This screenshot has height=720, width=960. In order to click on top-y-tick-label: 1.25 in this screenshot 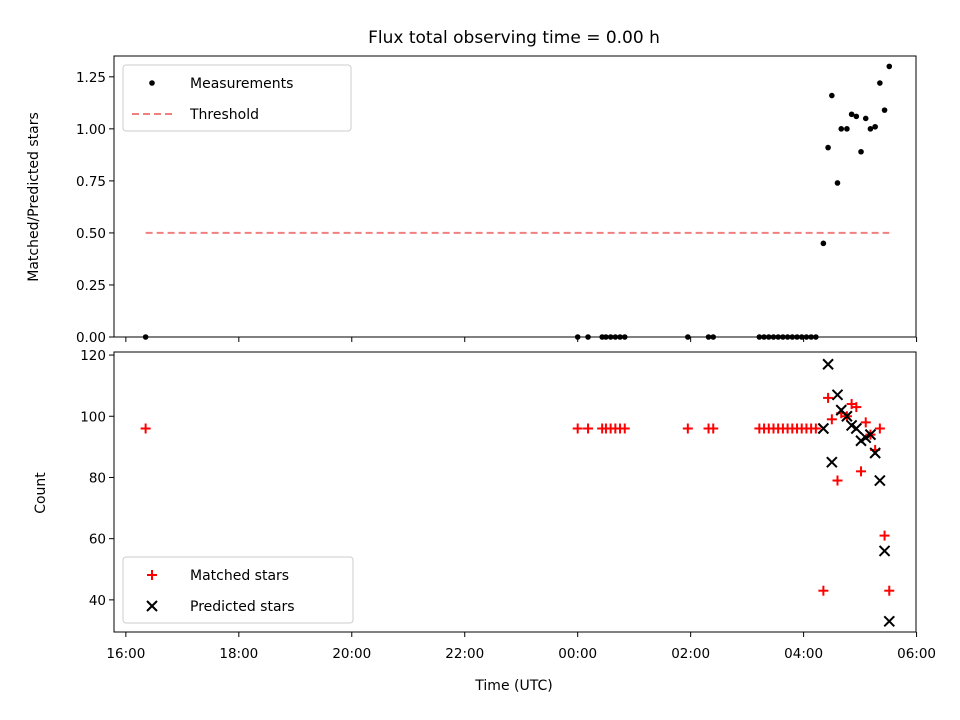, I will do `click(91, 78)`.